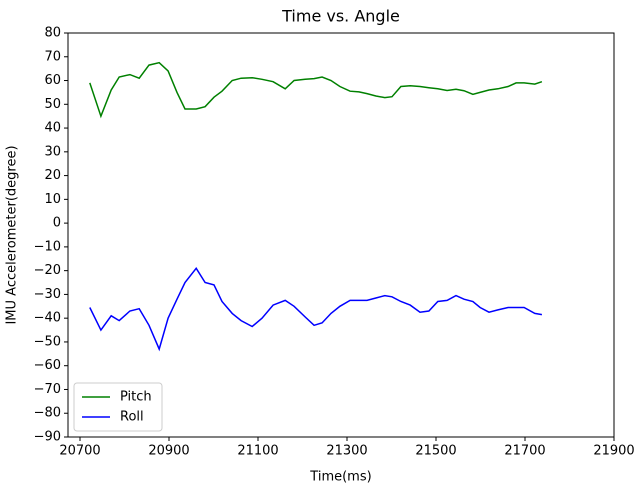  I want to click on y-tick-label: 40, so click(52, 128).